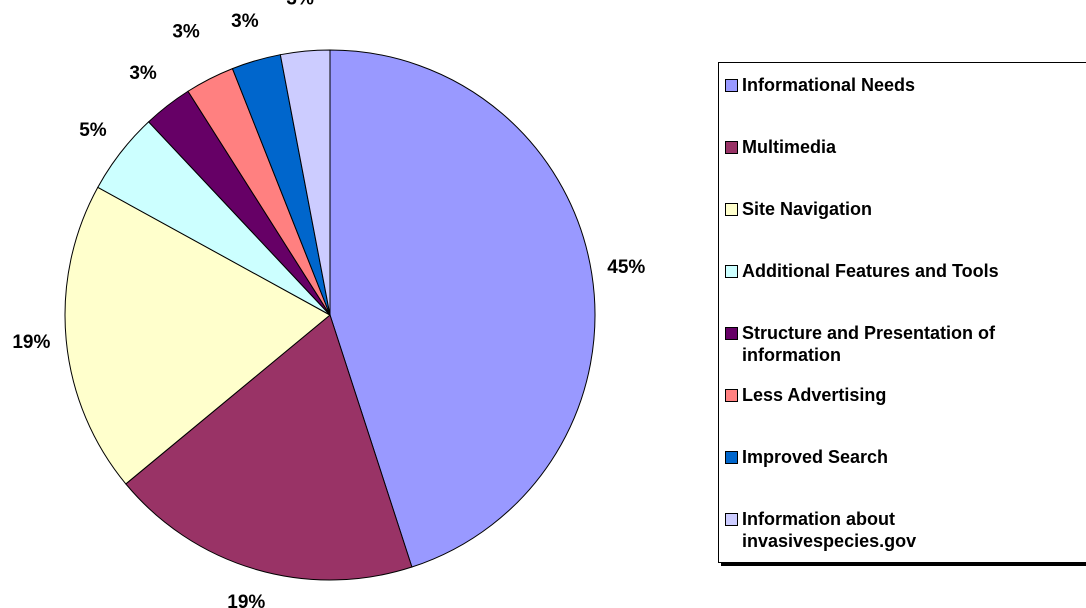 Image resolution: width=1086 pixels, height=608 pixels. I want to click on legend-item: Informational Needs, so click(905, 85).